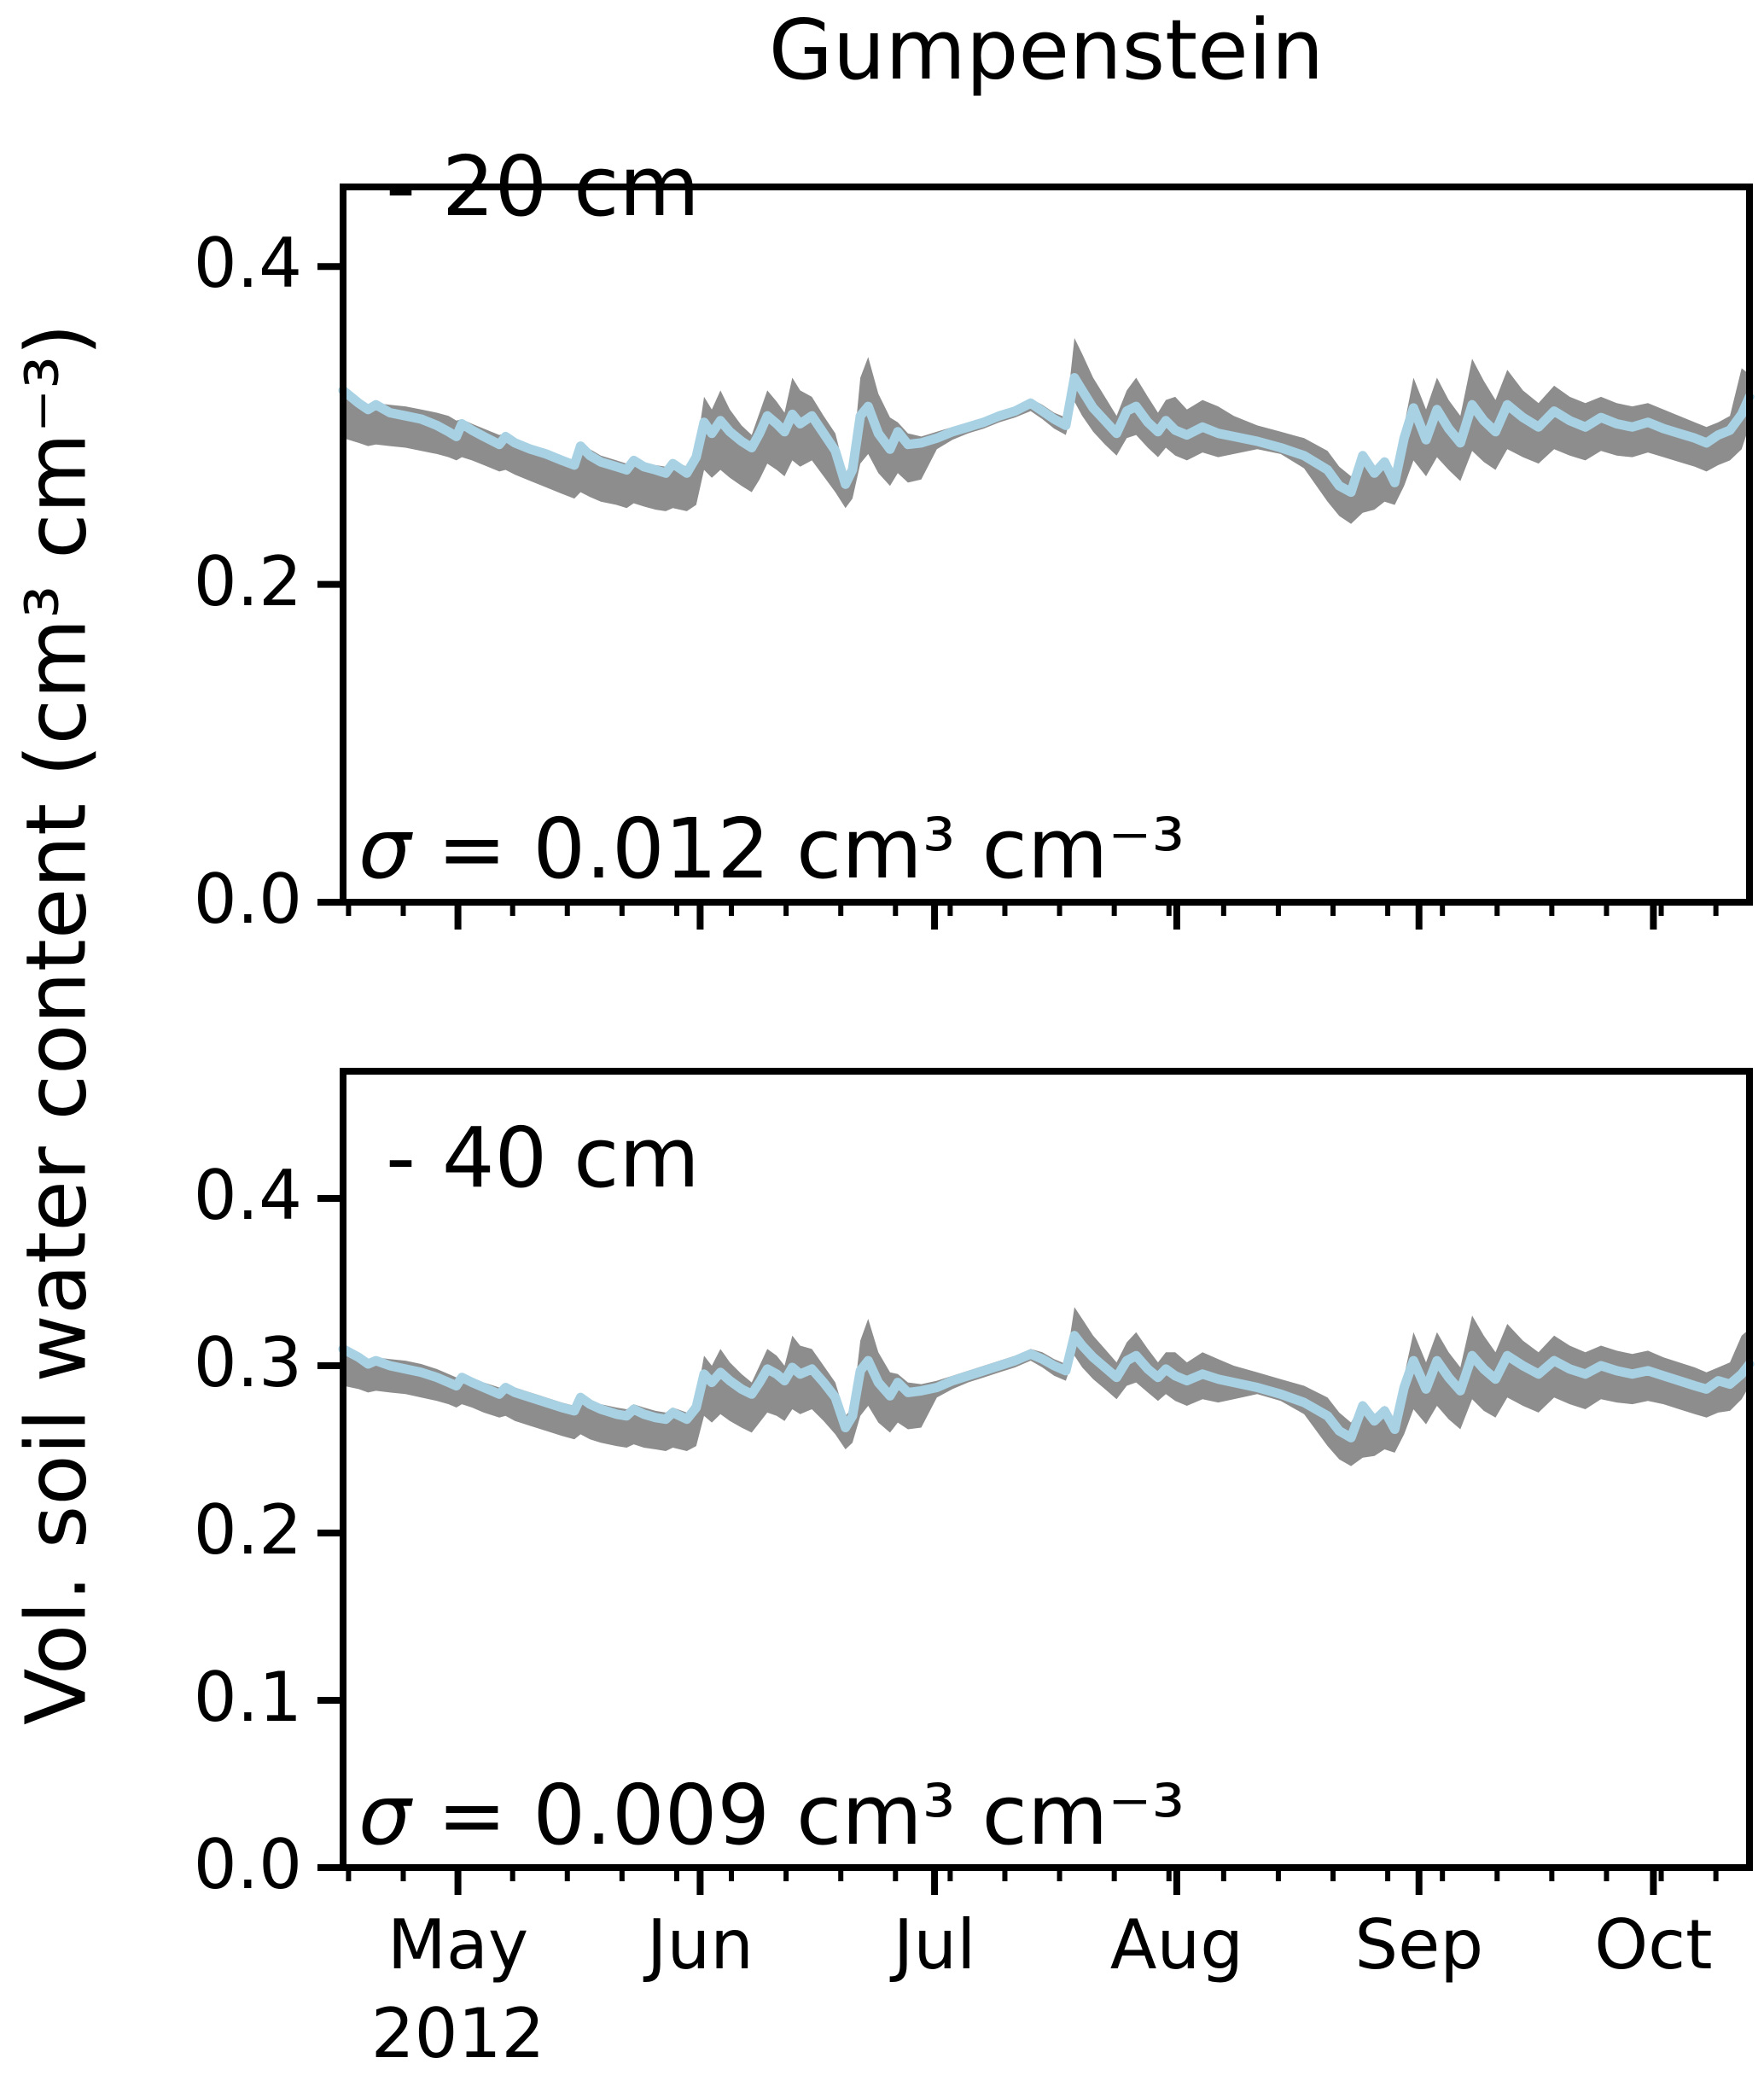 This screenshot has height=2081, width=1764. I want to click on uncertainty-band-40cm, so click(1046, 1386).